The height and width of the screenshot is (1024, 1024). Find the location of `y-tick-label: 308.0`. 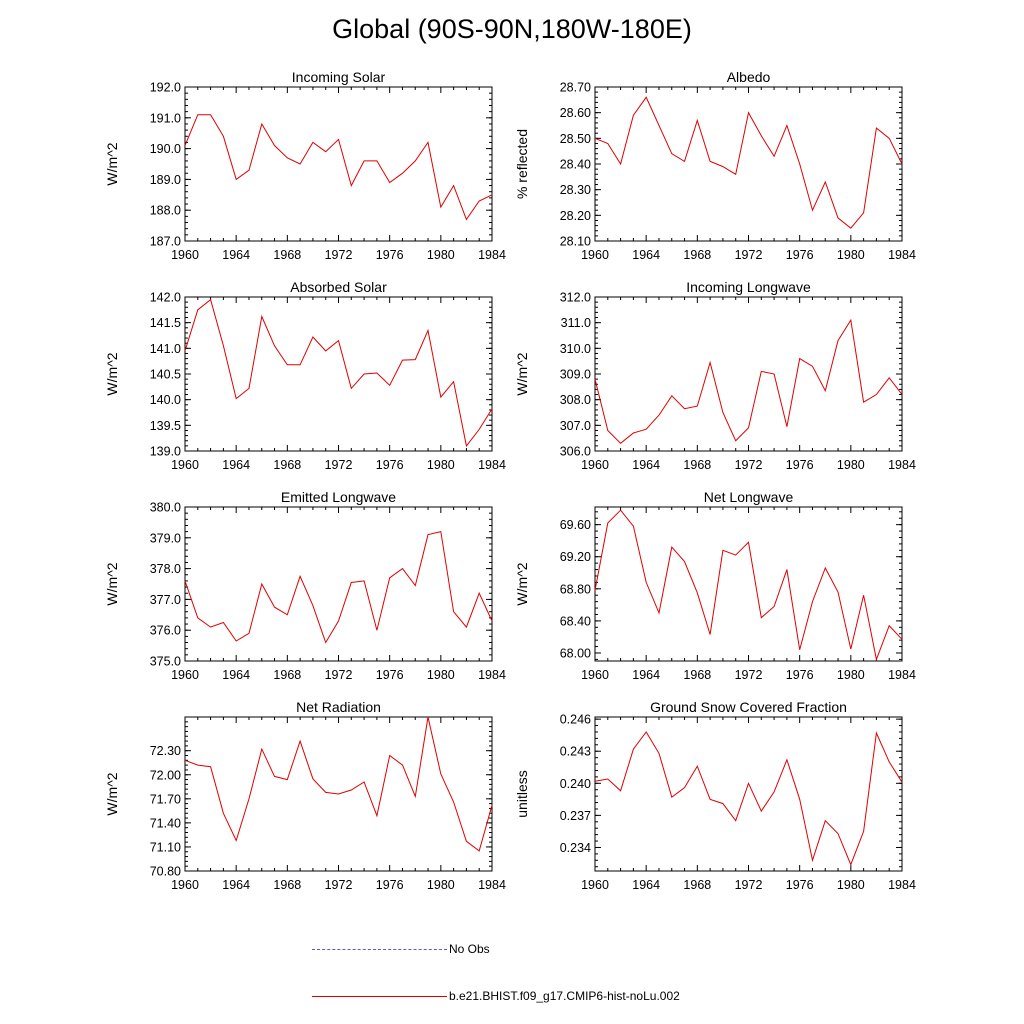

y-tick-label: 308.0 is located at coordinates (575, 400).